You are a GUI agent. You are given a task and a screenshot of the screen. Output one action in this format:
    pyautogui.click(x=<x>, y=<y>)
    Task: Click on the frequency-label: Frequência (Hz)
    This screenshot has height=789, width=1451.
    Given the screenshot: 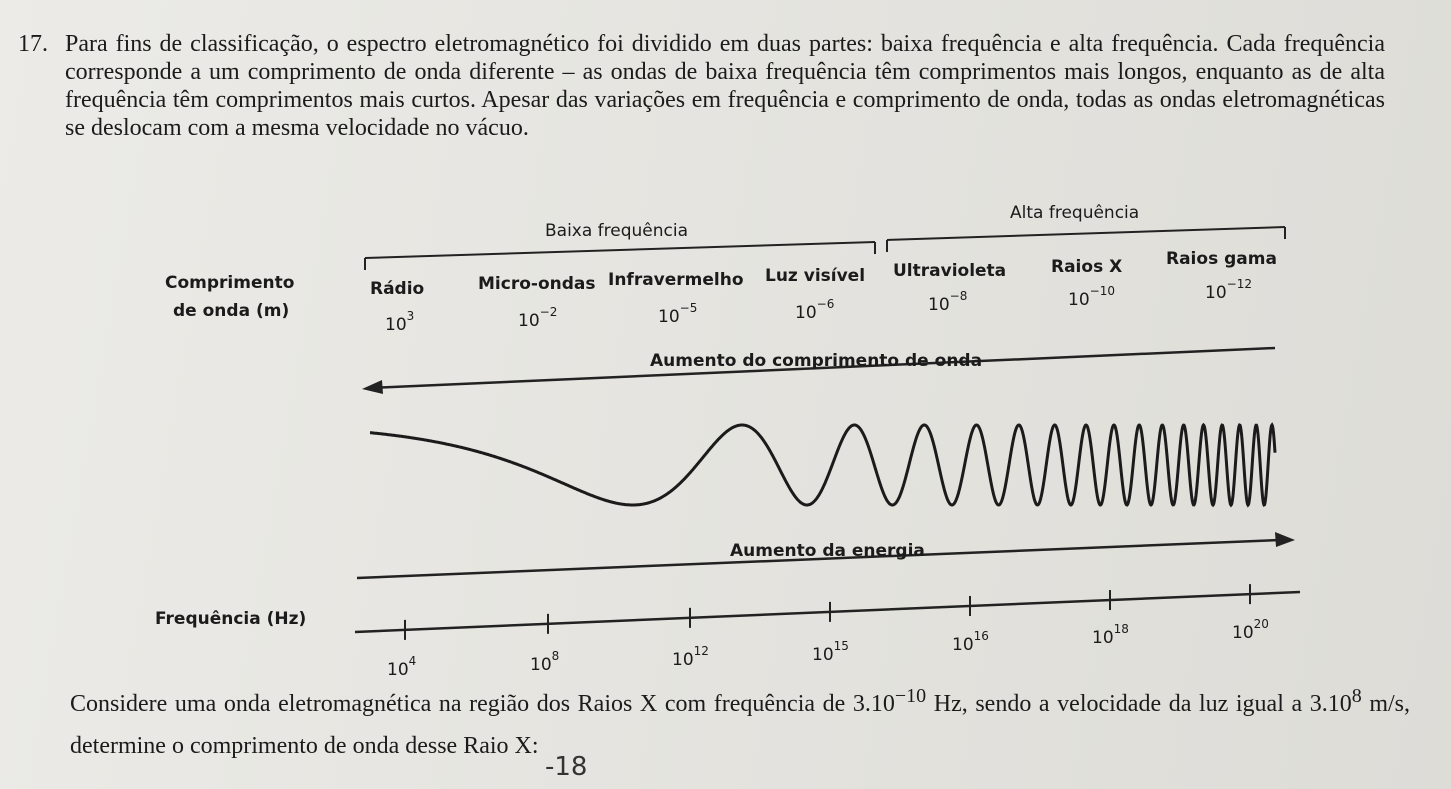 What is the action you would take?
    pyautogui.click(x=230, y=619)
    